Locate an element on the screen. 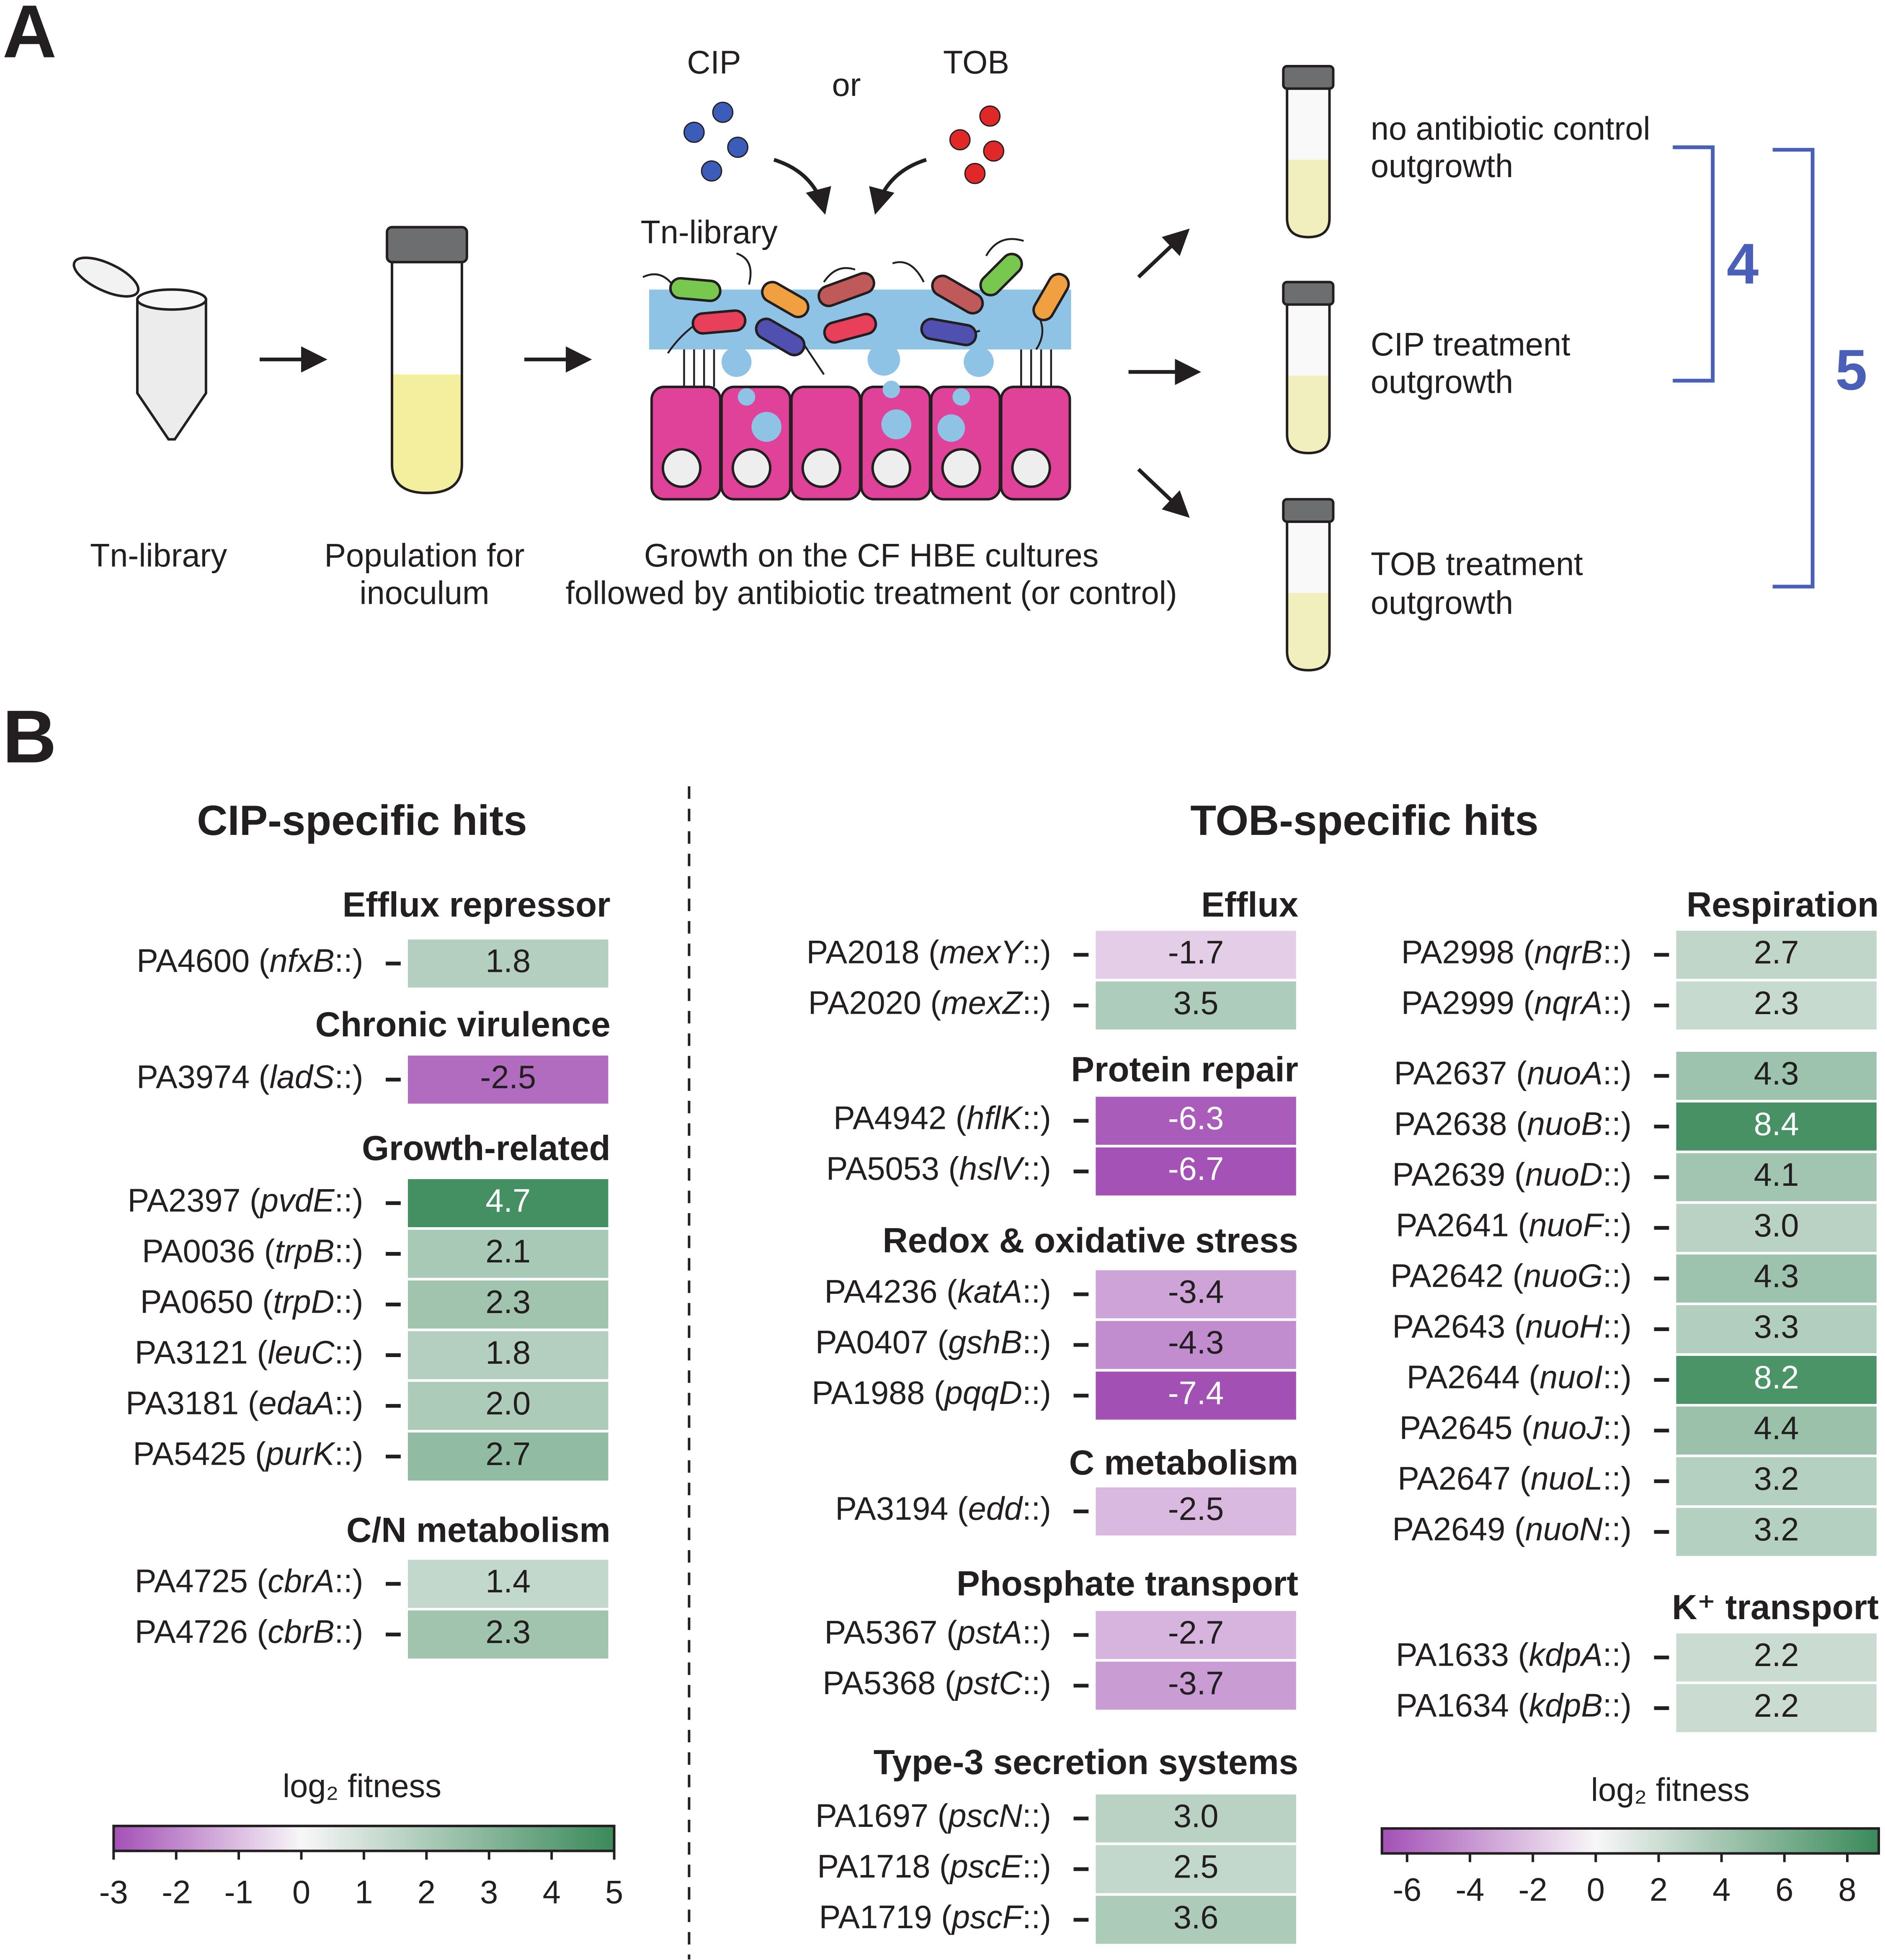 The image size is (1885, 1960). row-label: PA2643 (nuoH::) is located at coordinates (1512, 1327).